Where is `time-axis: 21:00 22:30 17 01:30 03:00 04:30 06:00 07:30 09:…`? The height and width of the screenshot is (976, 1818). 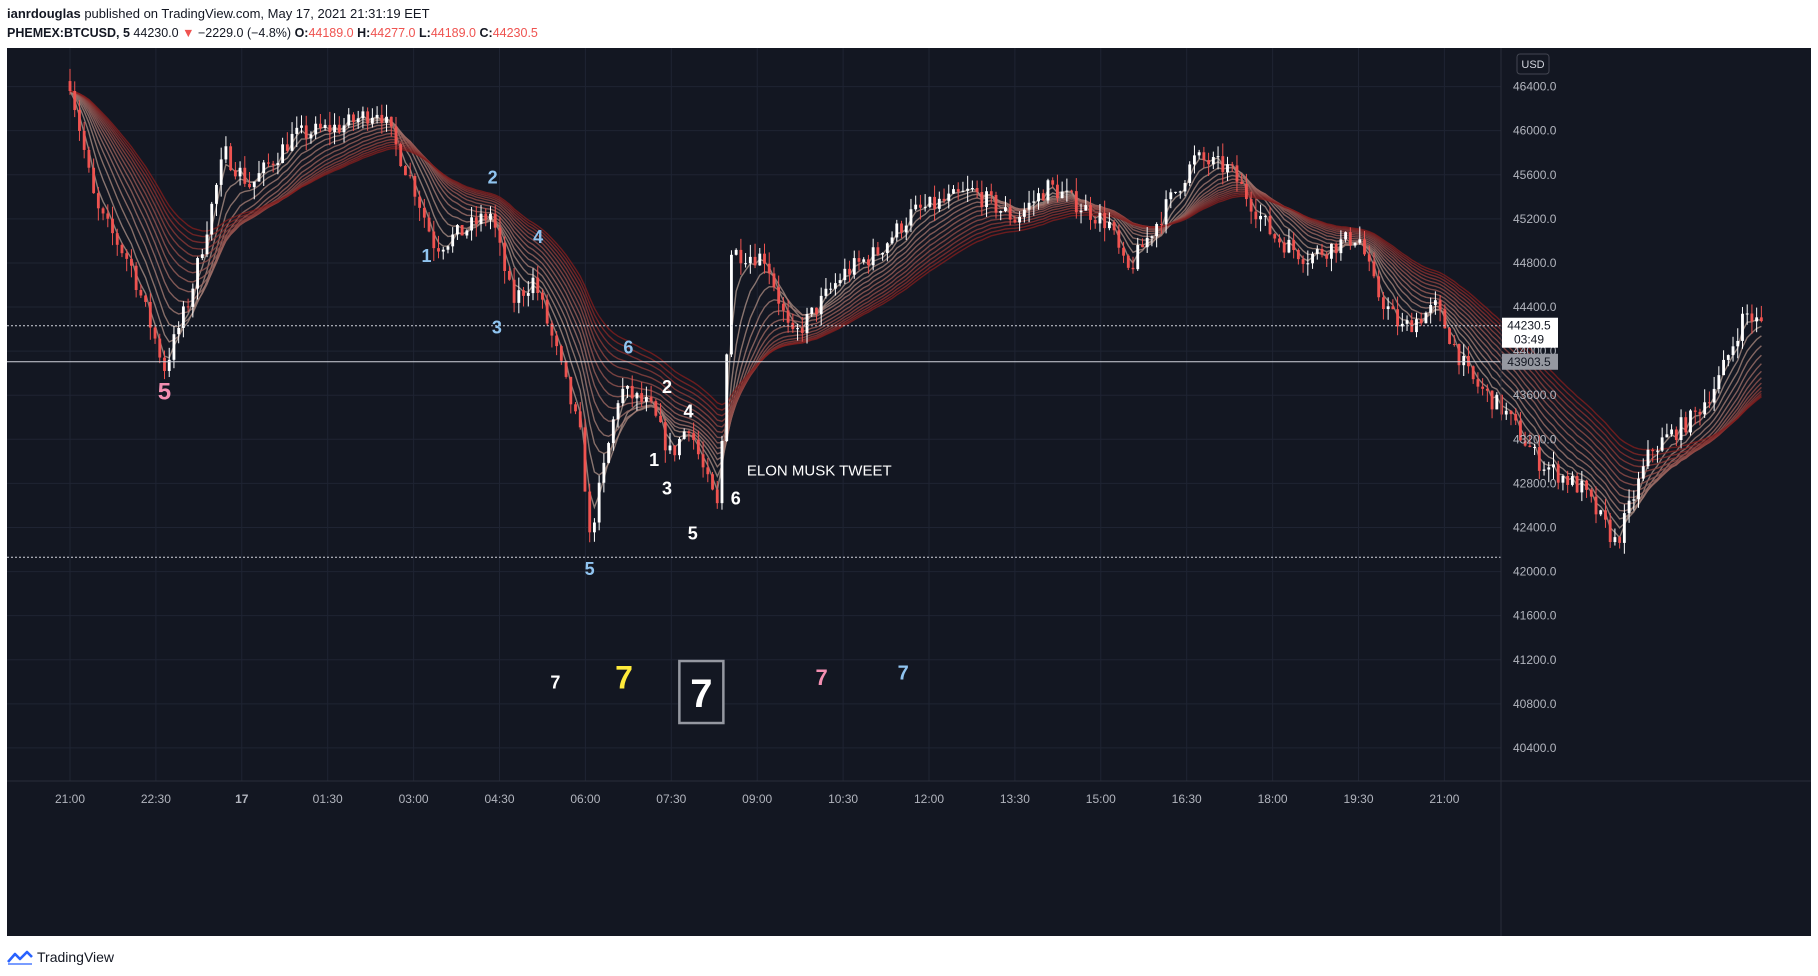 time-axis: 21:00 22:30 17 01:30 03:00 04:30 06:00 07:30 09:… is located at coordinates (909, 793).